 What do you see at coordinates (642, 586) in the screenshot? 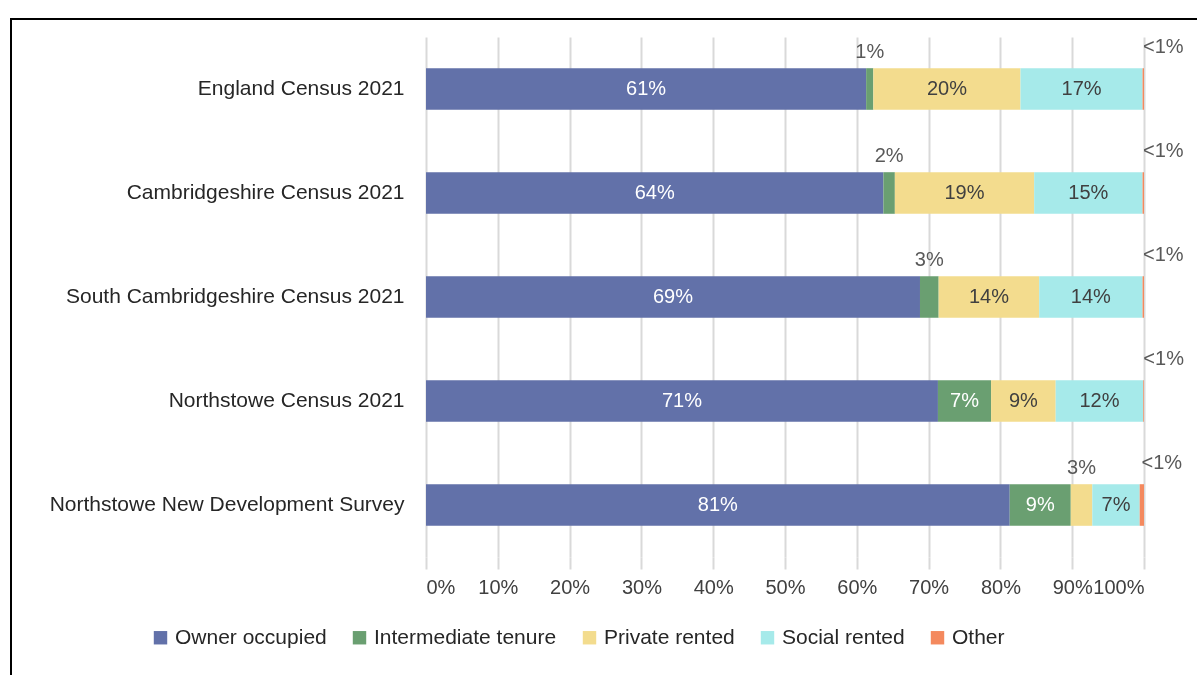
I see `x-tick-label: 30%` at bounding box center [642, 586].